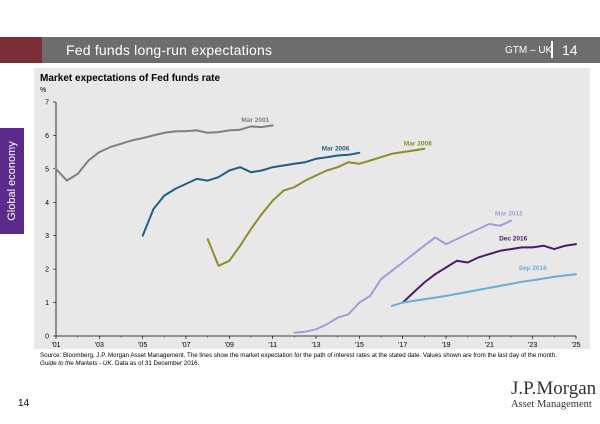  I want to click on source-italic: Guide to the Markets - UK., so click(77, 363).